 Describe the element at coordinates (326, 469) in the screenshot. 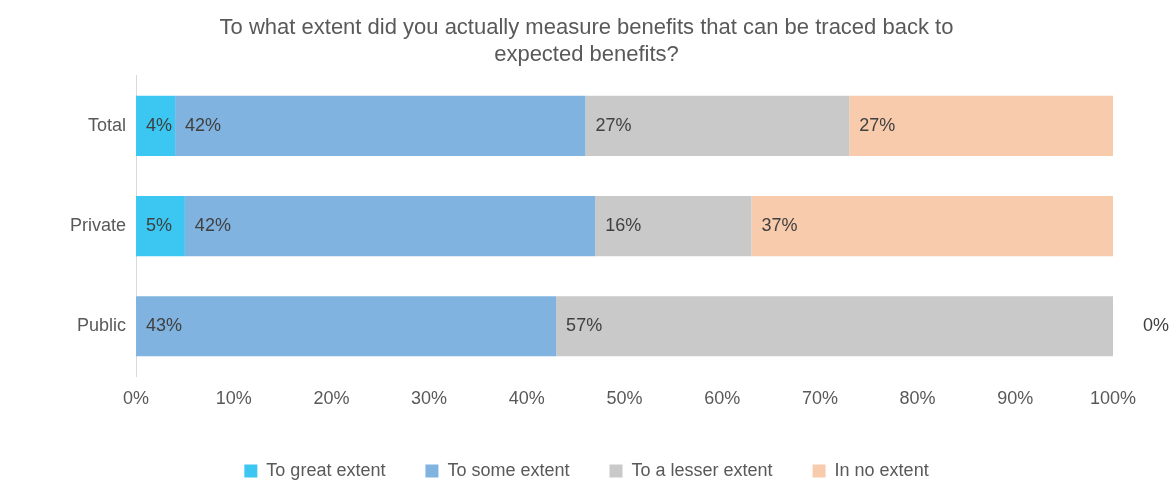

I see `legend-label: To great extent` at that location.